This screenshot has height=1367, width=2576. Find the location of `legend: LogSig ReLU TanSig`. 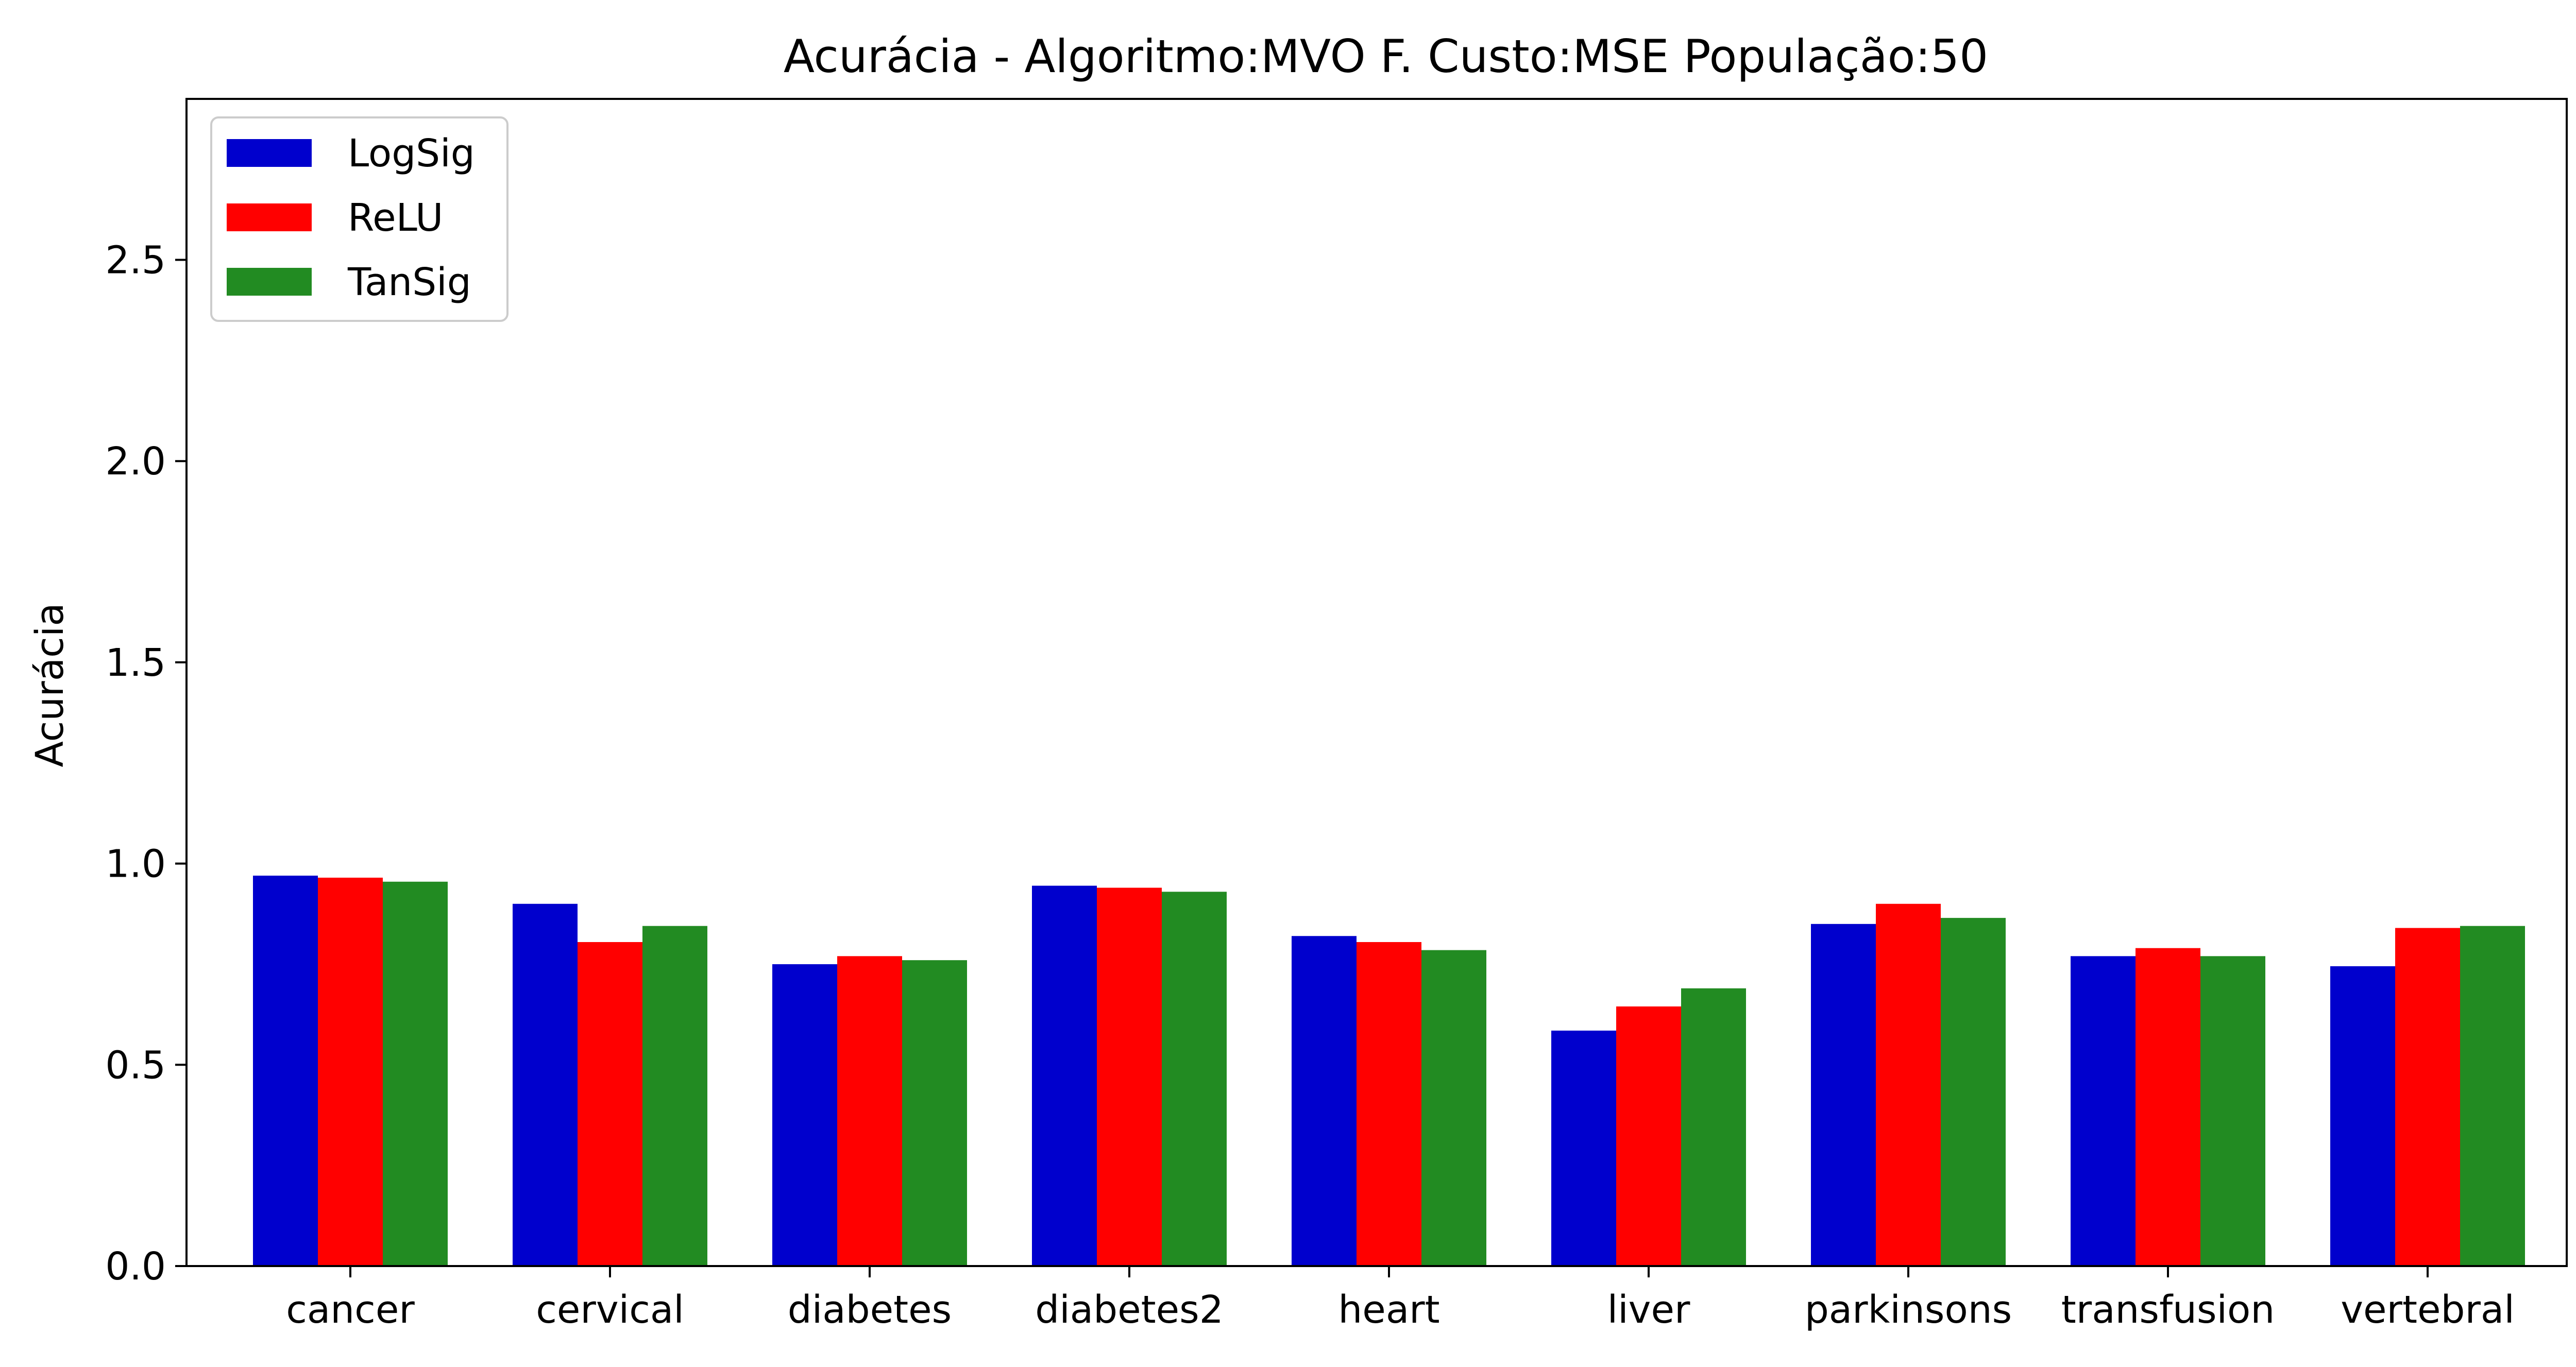

legend: LogSig ReLU TanSig is located at coordinates (359, 219).